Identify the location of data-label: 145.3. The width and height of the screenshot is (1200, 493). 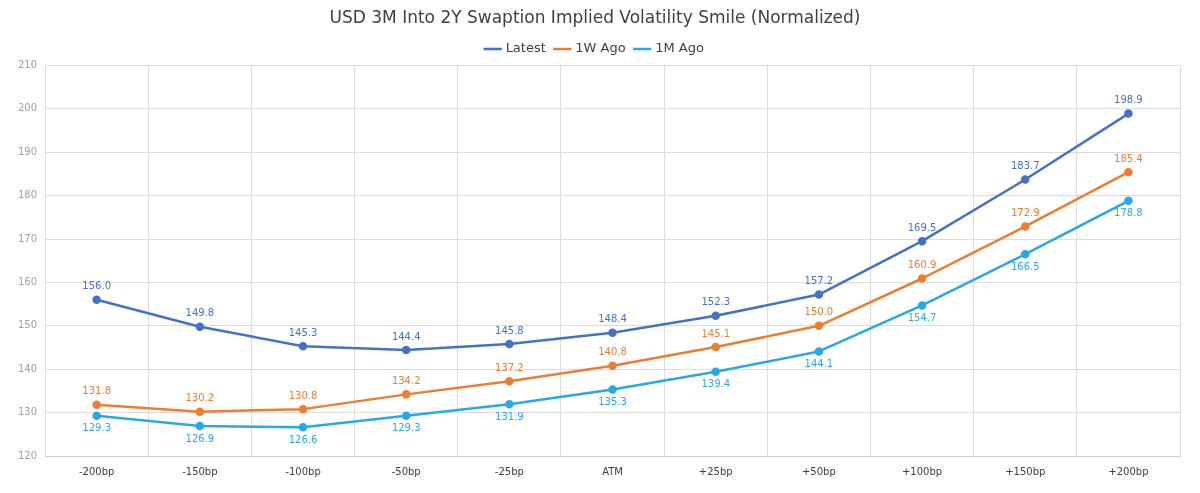
(303, 332).